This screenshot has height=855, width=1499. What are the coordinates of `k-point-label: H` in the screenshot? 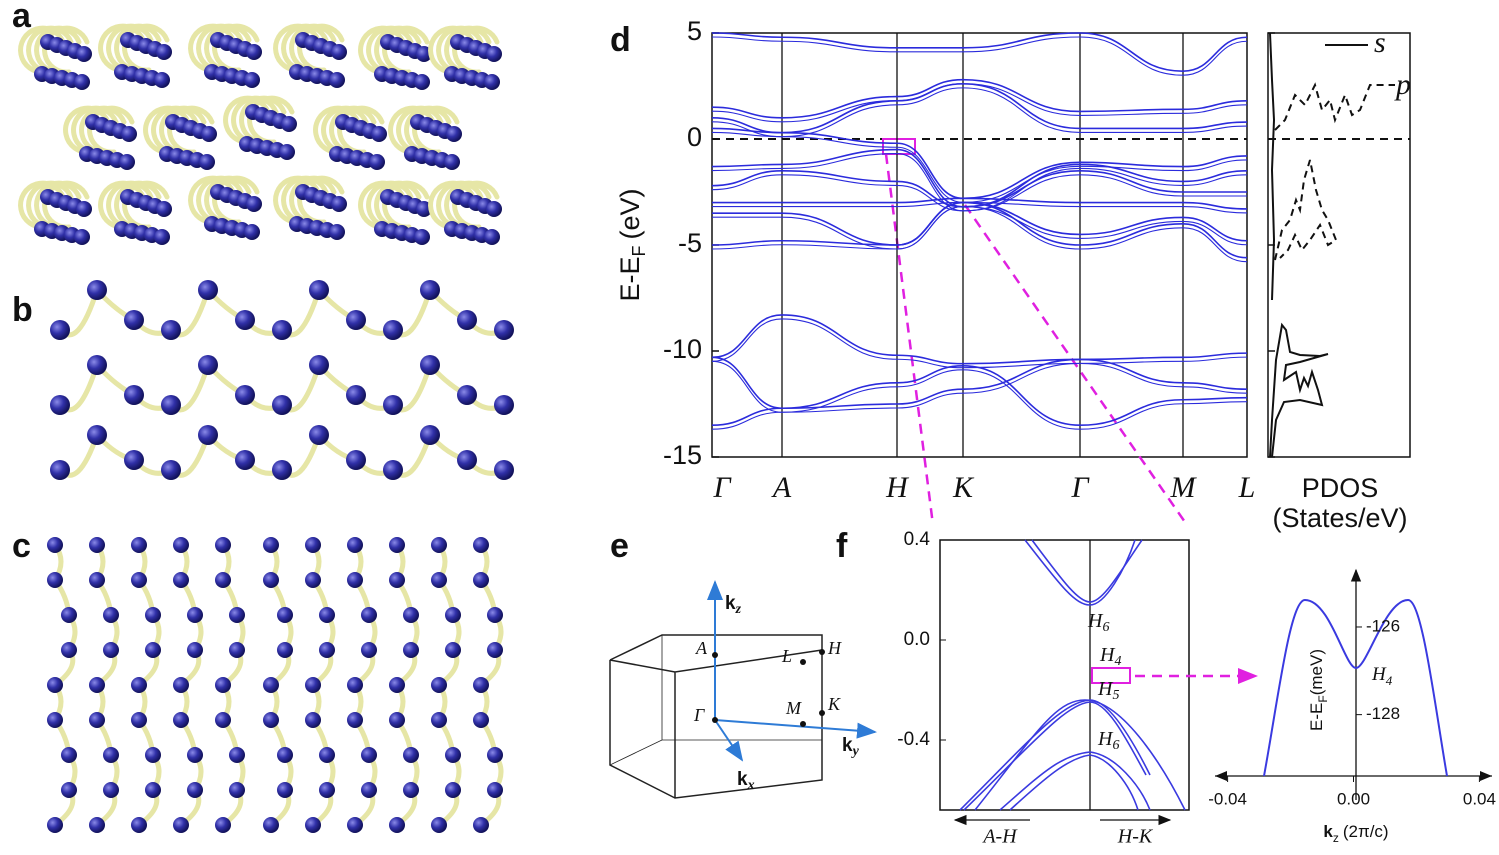 It's located at (897, 487).